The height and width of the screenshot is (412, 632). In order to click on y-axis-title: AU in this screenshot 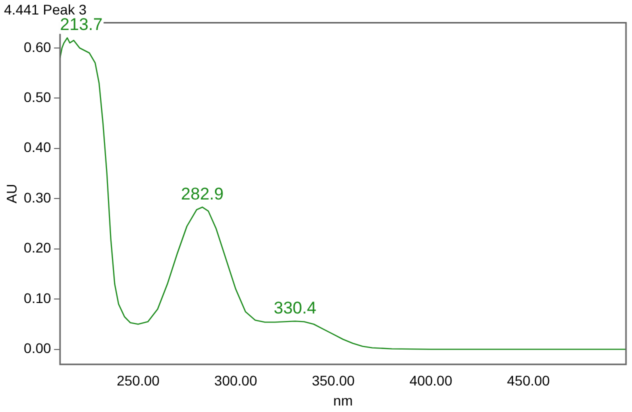, I will do `click(11, 194)`.